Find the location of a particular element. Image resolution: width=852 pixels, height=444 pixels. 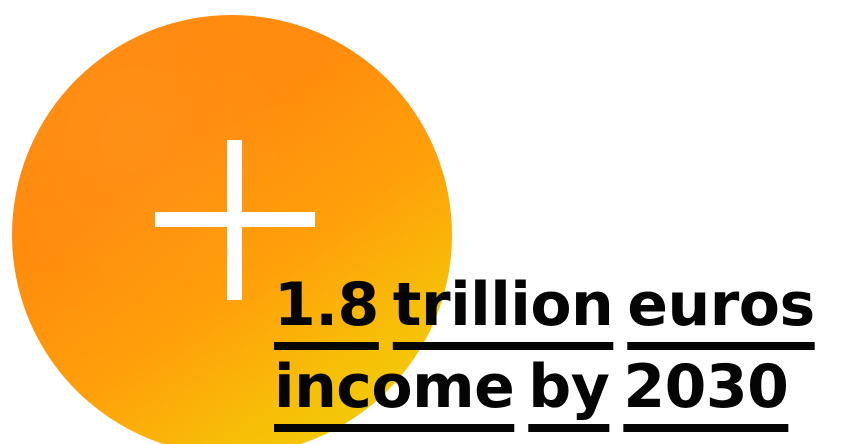

headline-word: by is located at coordinates (569, 387).